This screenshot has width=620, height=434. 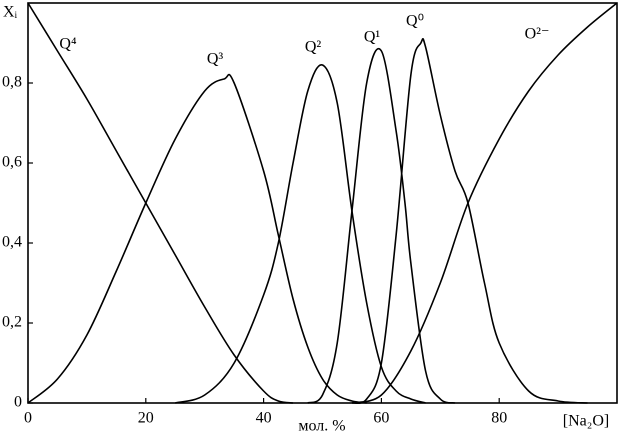 What do you see at coordinates (68, 44) in the screenshot?
I see `curve-label: Q⁴` at bounding box center [68, 44].